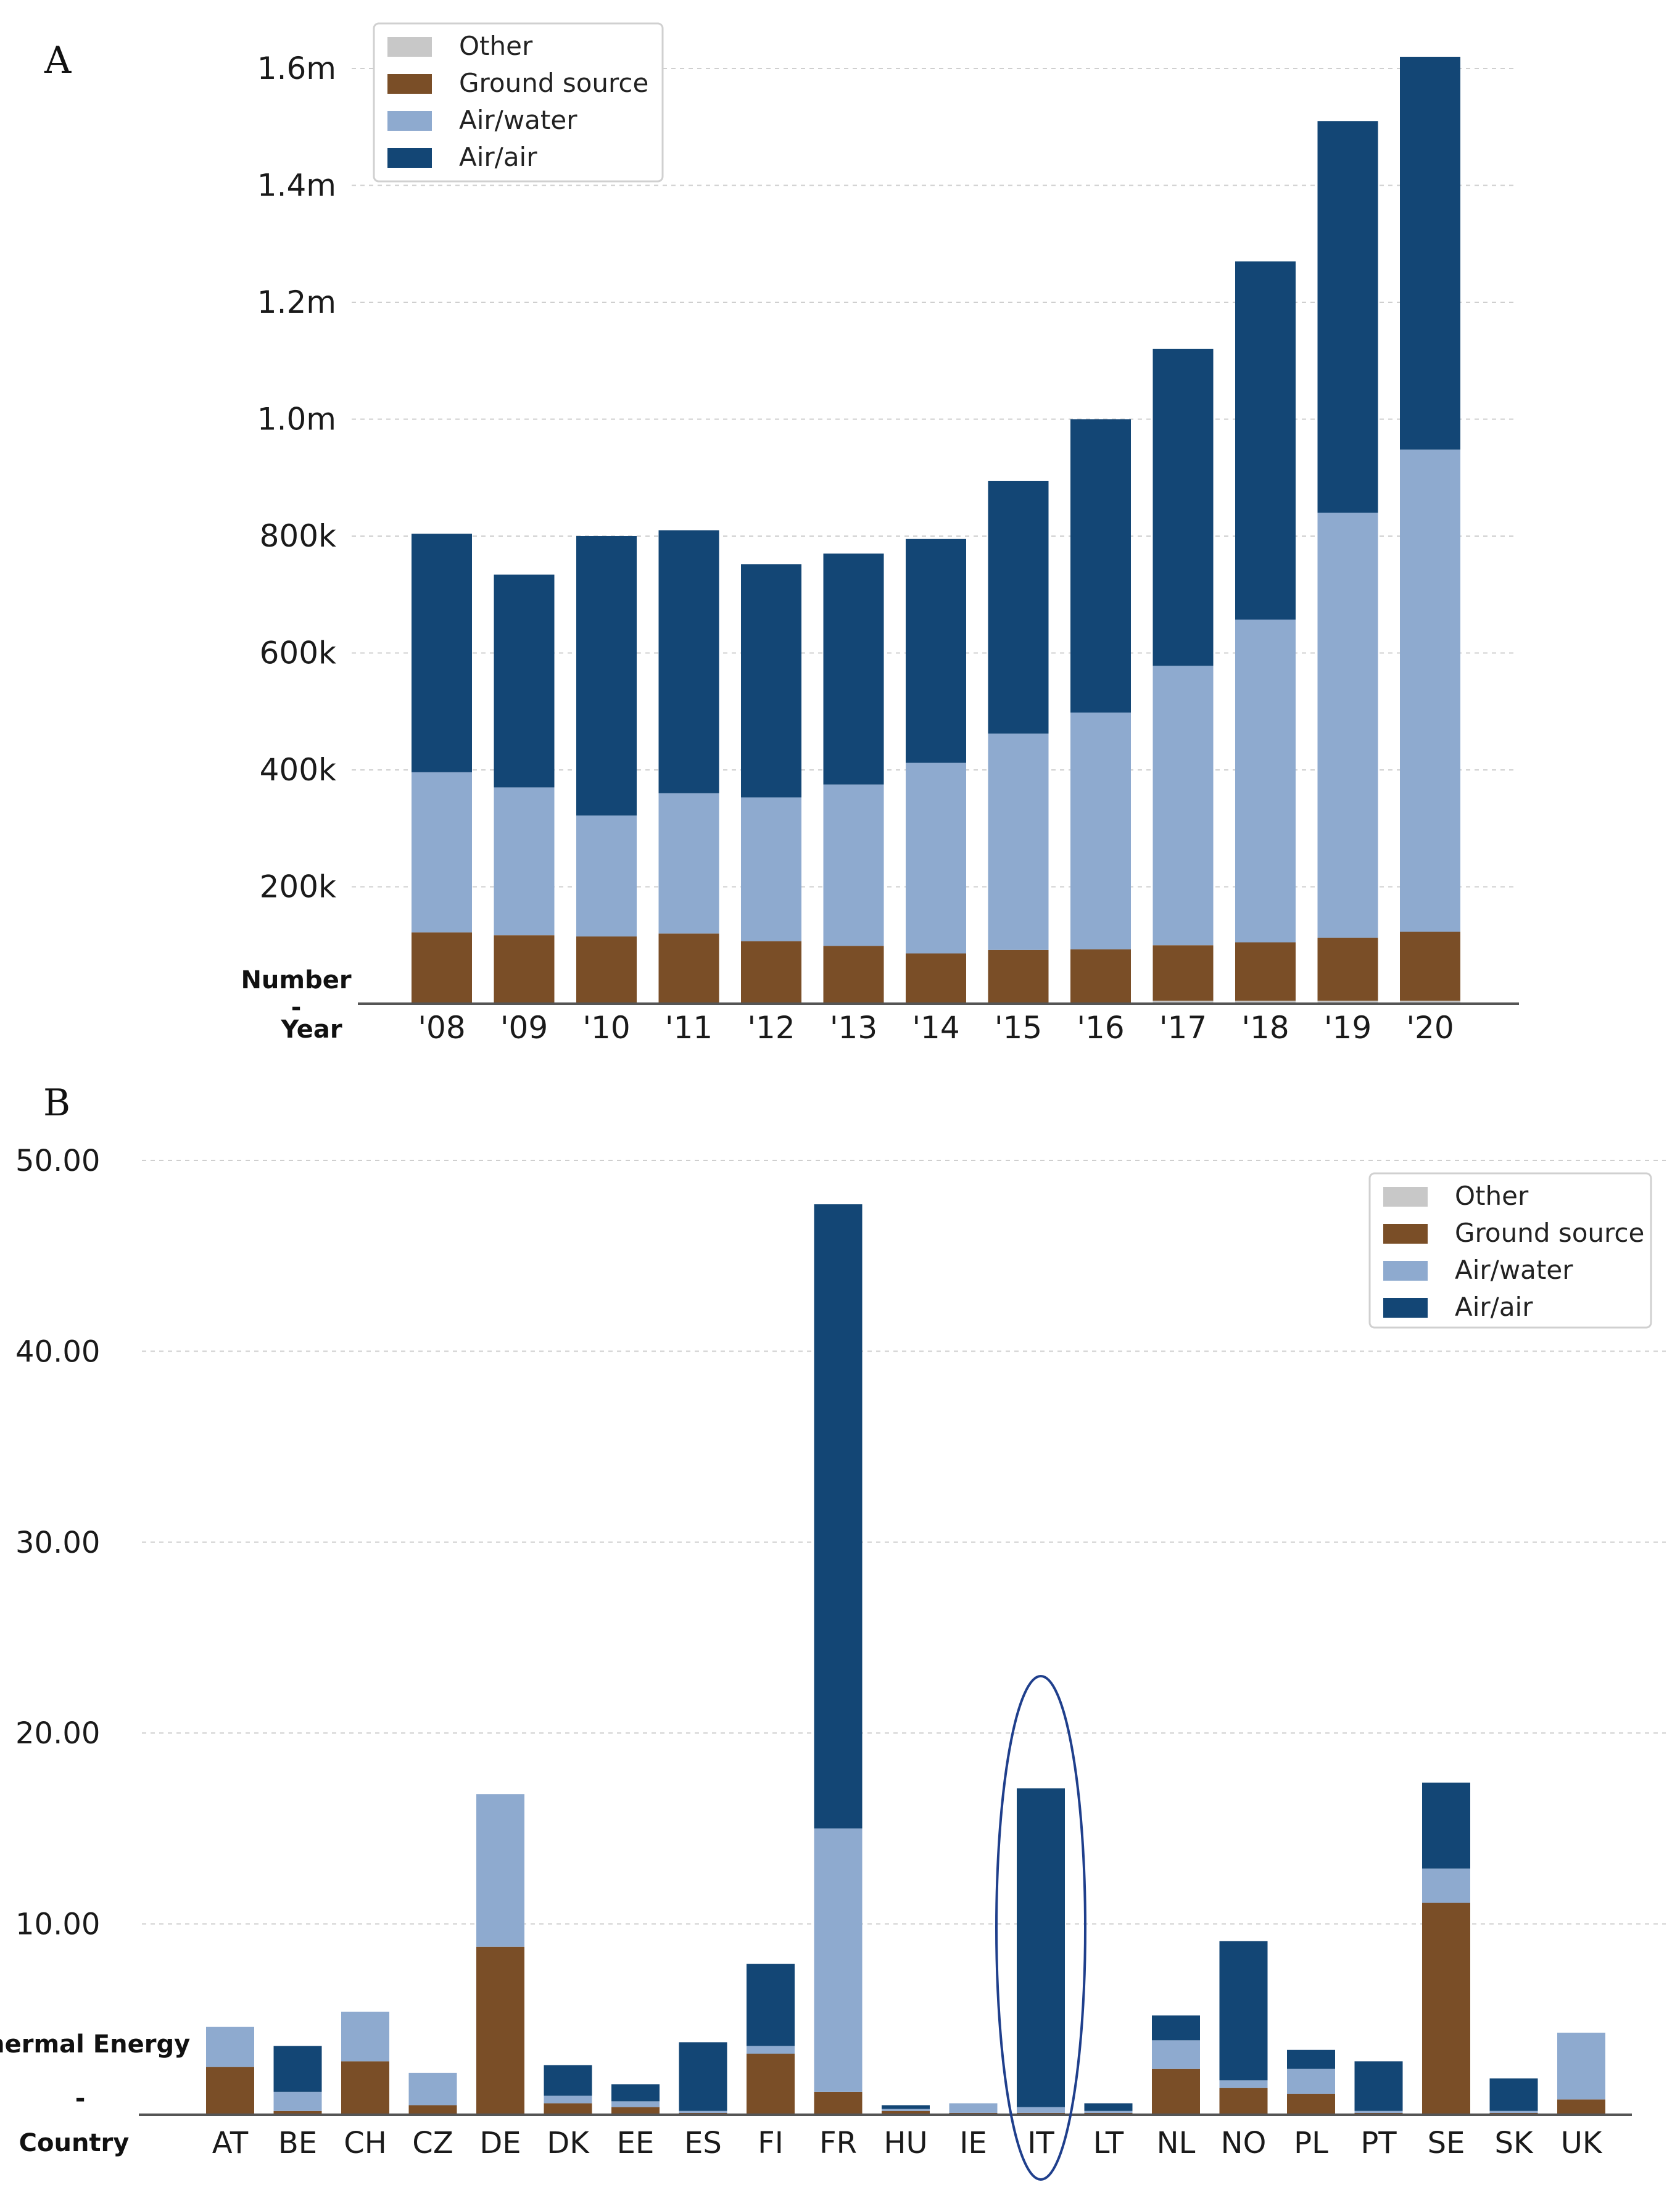  What do you see at coordinates (500, 2143) in the screenshot?
I see `panel-b-x-tick-label: DE` at bounding box center [500, 2143].